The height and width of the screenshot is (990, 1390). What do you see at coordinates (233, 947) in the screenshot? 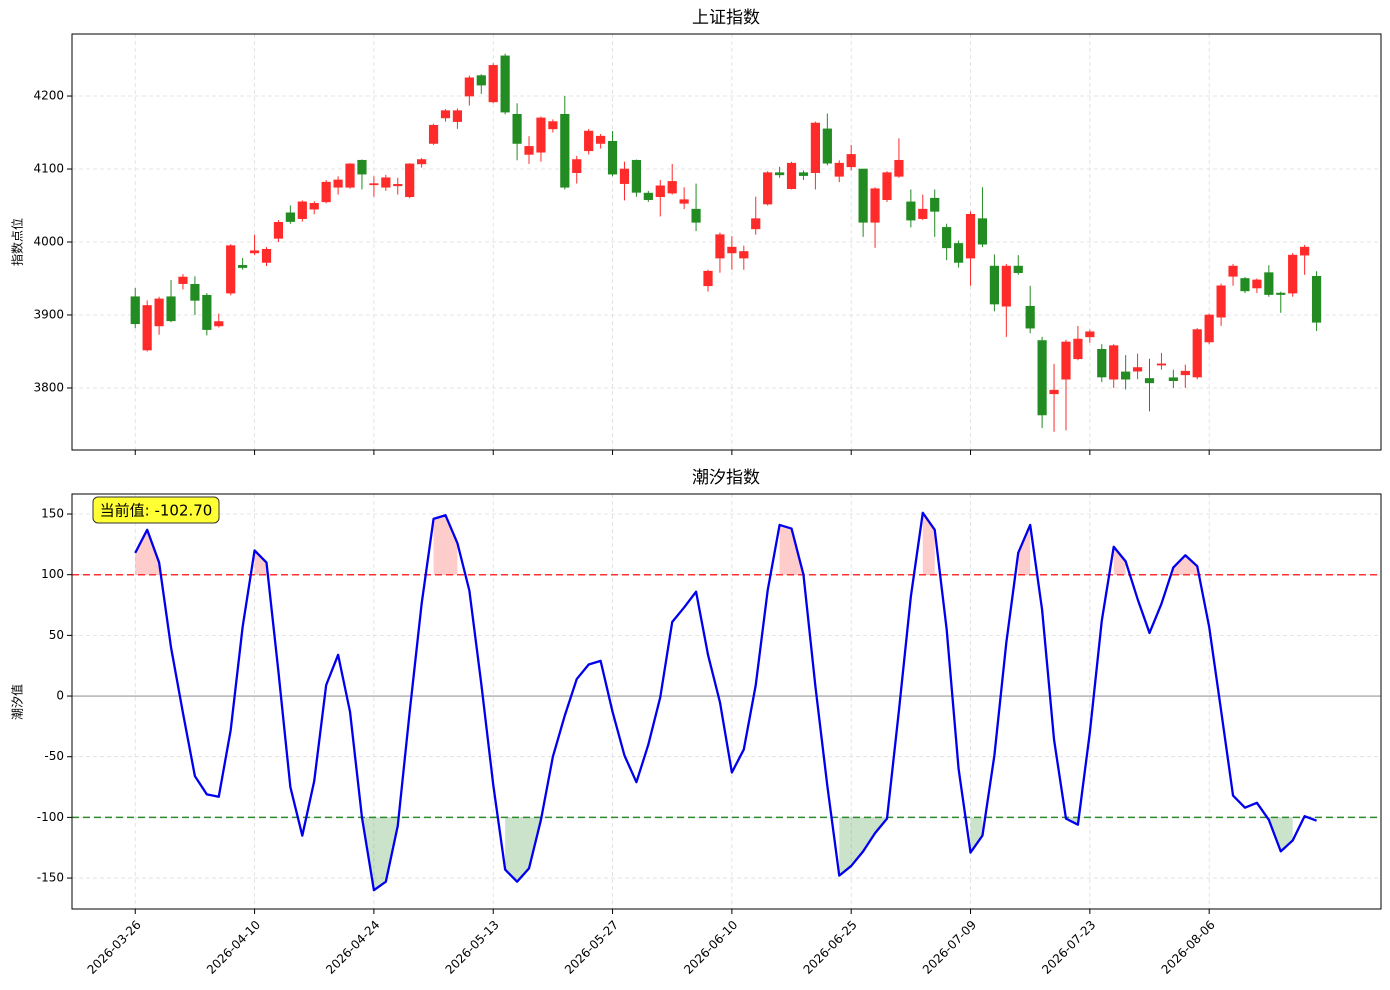
I see `x-tick-label: 2026-04-10` at bounding box center [233, 947].